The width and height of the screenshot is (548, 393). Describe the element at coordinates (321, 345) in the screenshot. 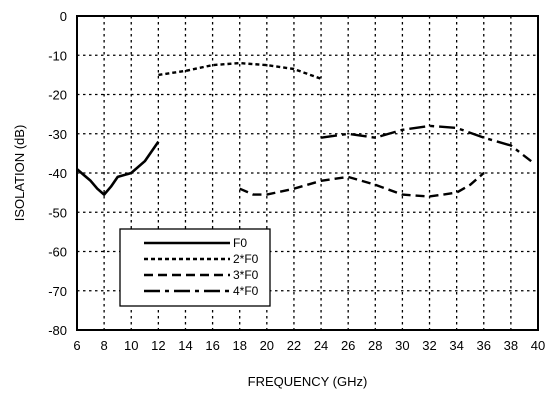

I see `x-tick-label: 24` at that location.